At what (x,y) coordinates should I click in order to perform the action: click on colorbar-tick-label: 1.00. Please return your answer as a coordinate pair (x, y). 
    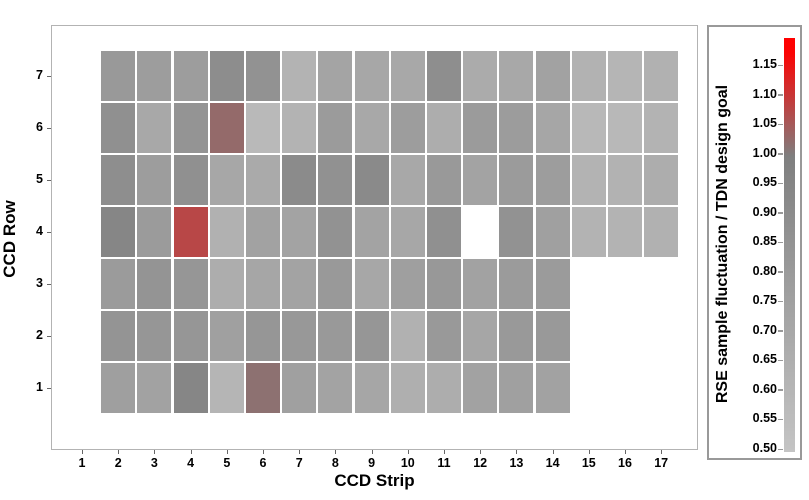
    Looking at the image, I should click on (764, 152).